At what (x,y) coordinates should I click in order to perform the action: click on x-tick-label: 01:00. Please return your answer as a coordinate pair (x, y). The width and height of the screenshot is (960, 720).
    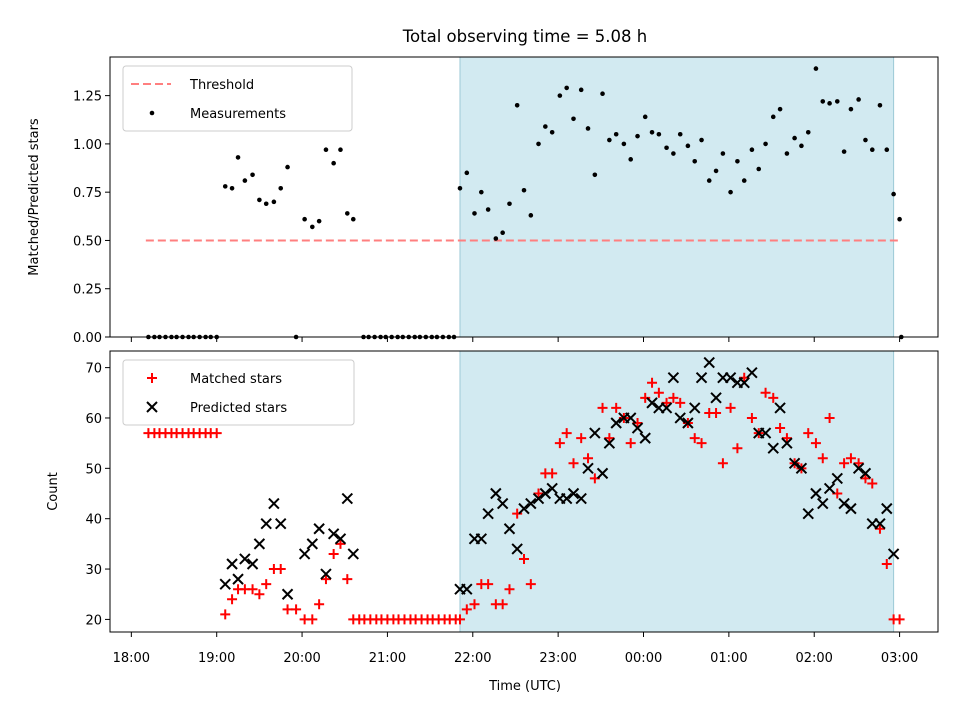
    Looking at the image, I should click on (728, 658).